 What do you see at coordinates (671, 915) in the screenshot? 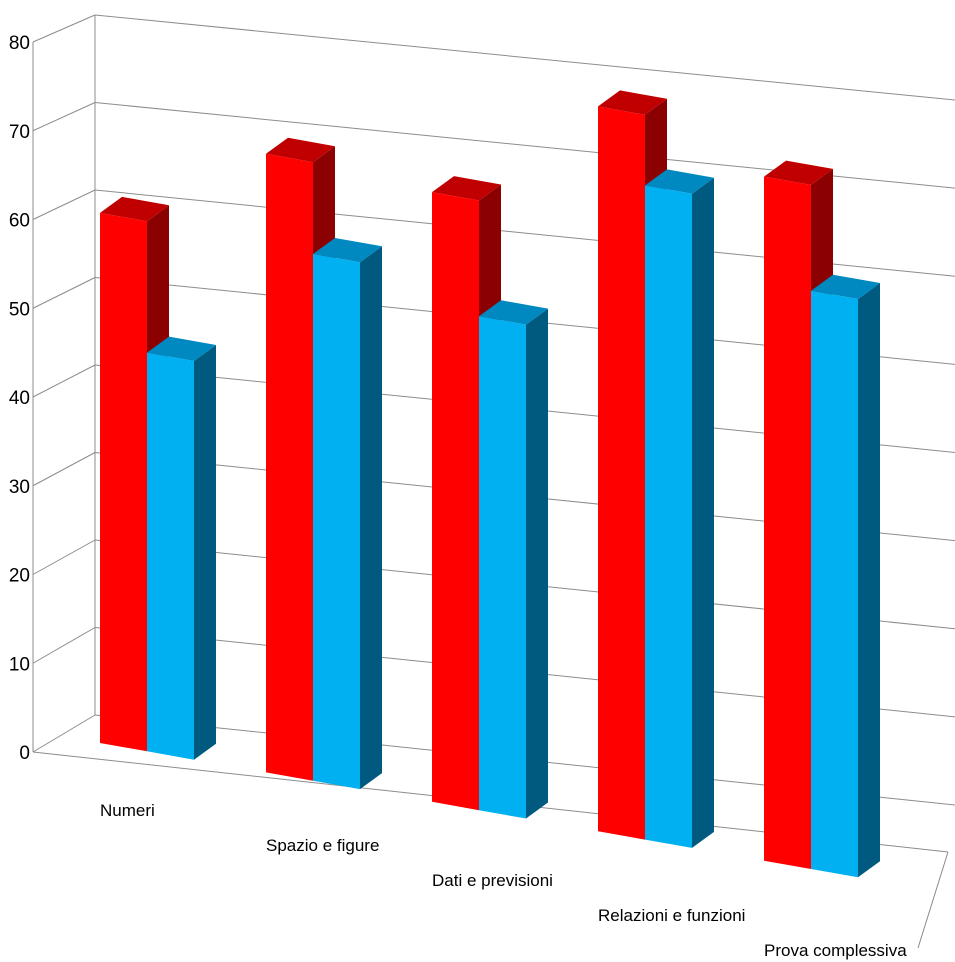
I see `x-category-label: Relazioni e funzioni` at bounding box center [671, 915].